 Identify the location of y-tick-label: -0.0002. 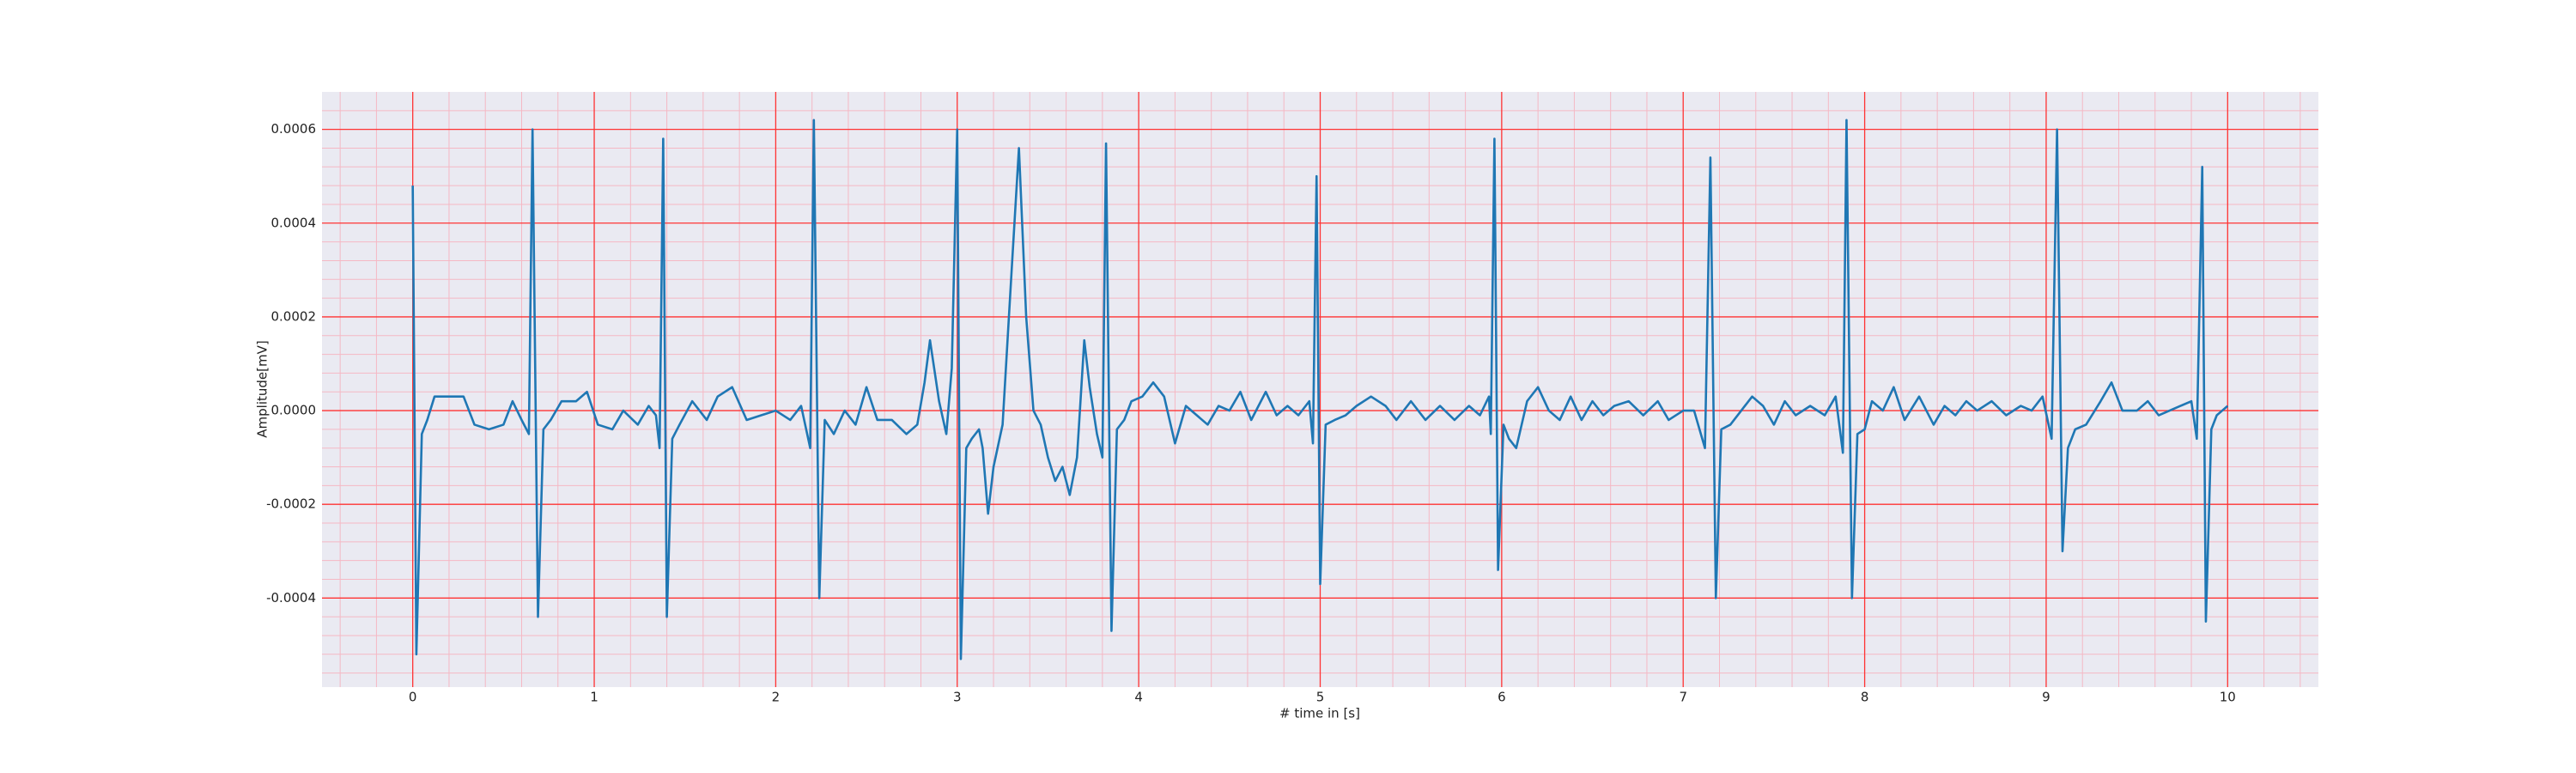
(291, 504).